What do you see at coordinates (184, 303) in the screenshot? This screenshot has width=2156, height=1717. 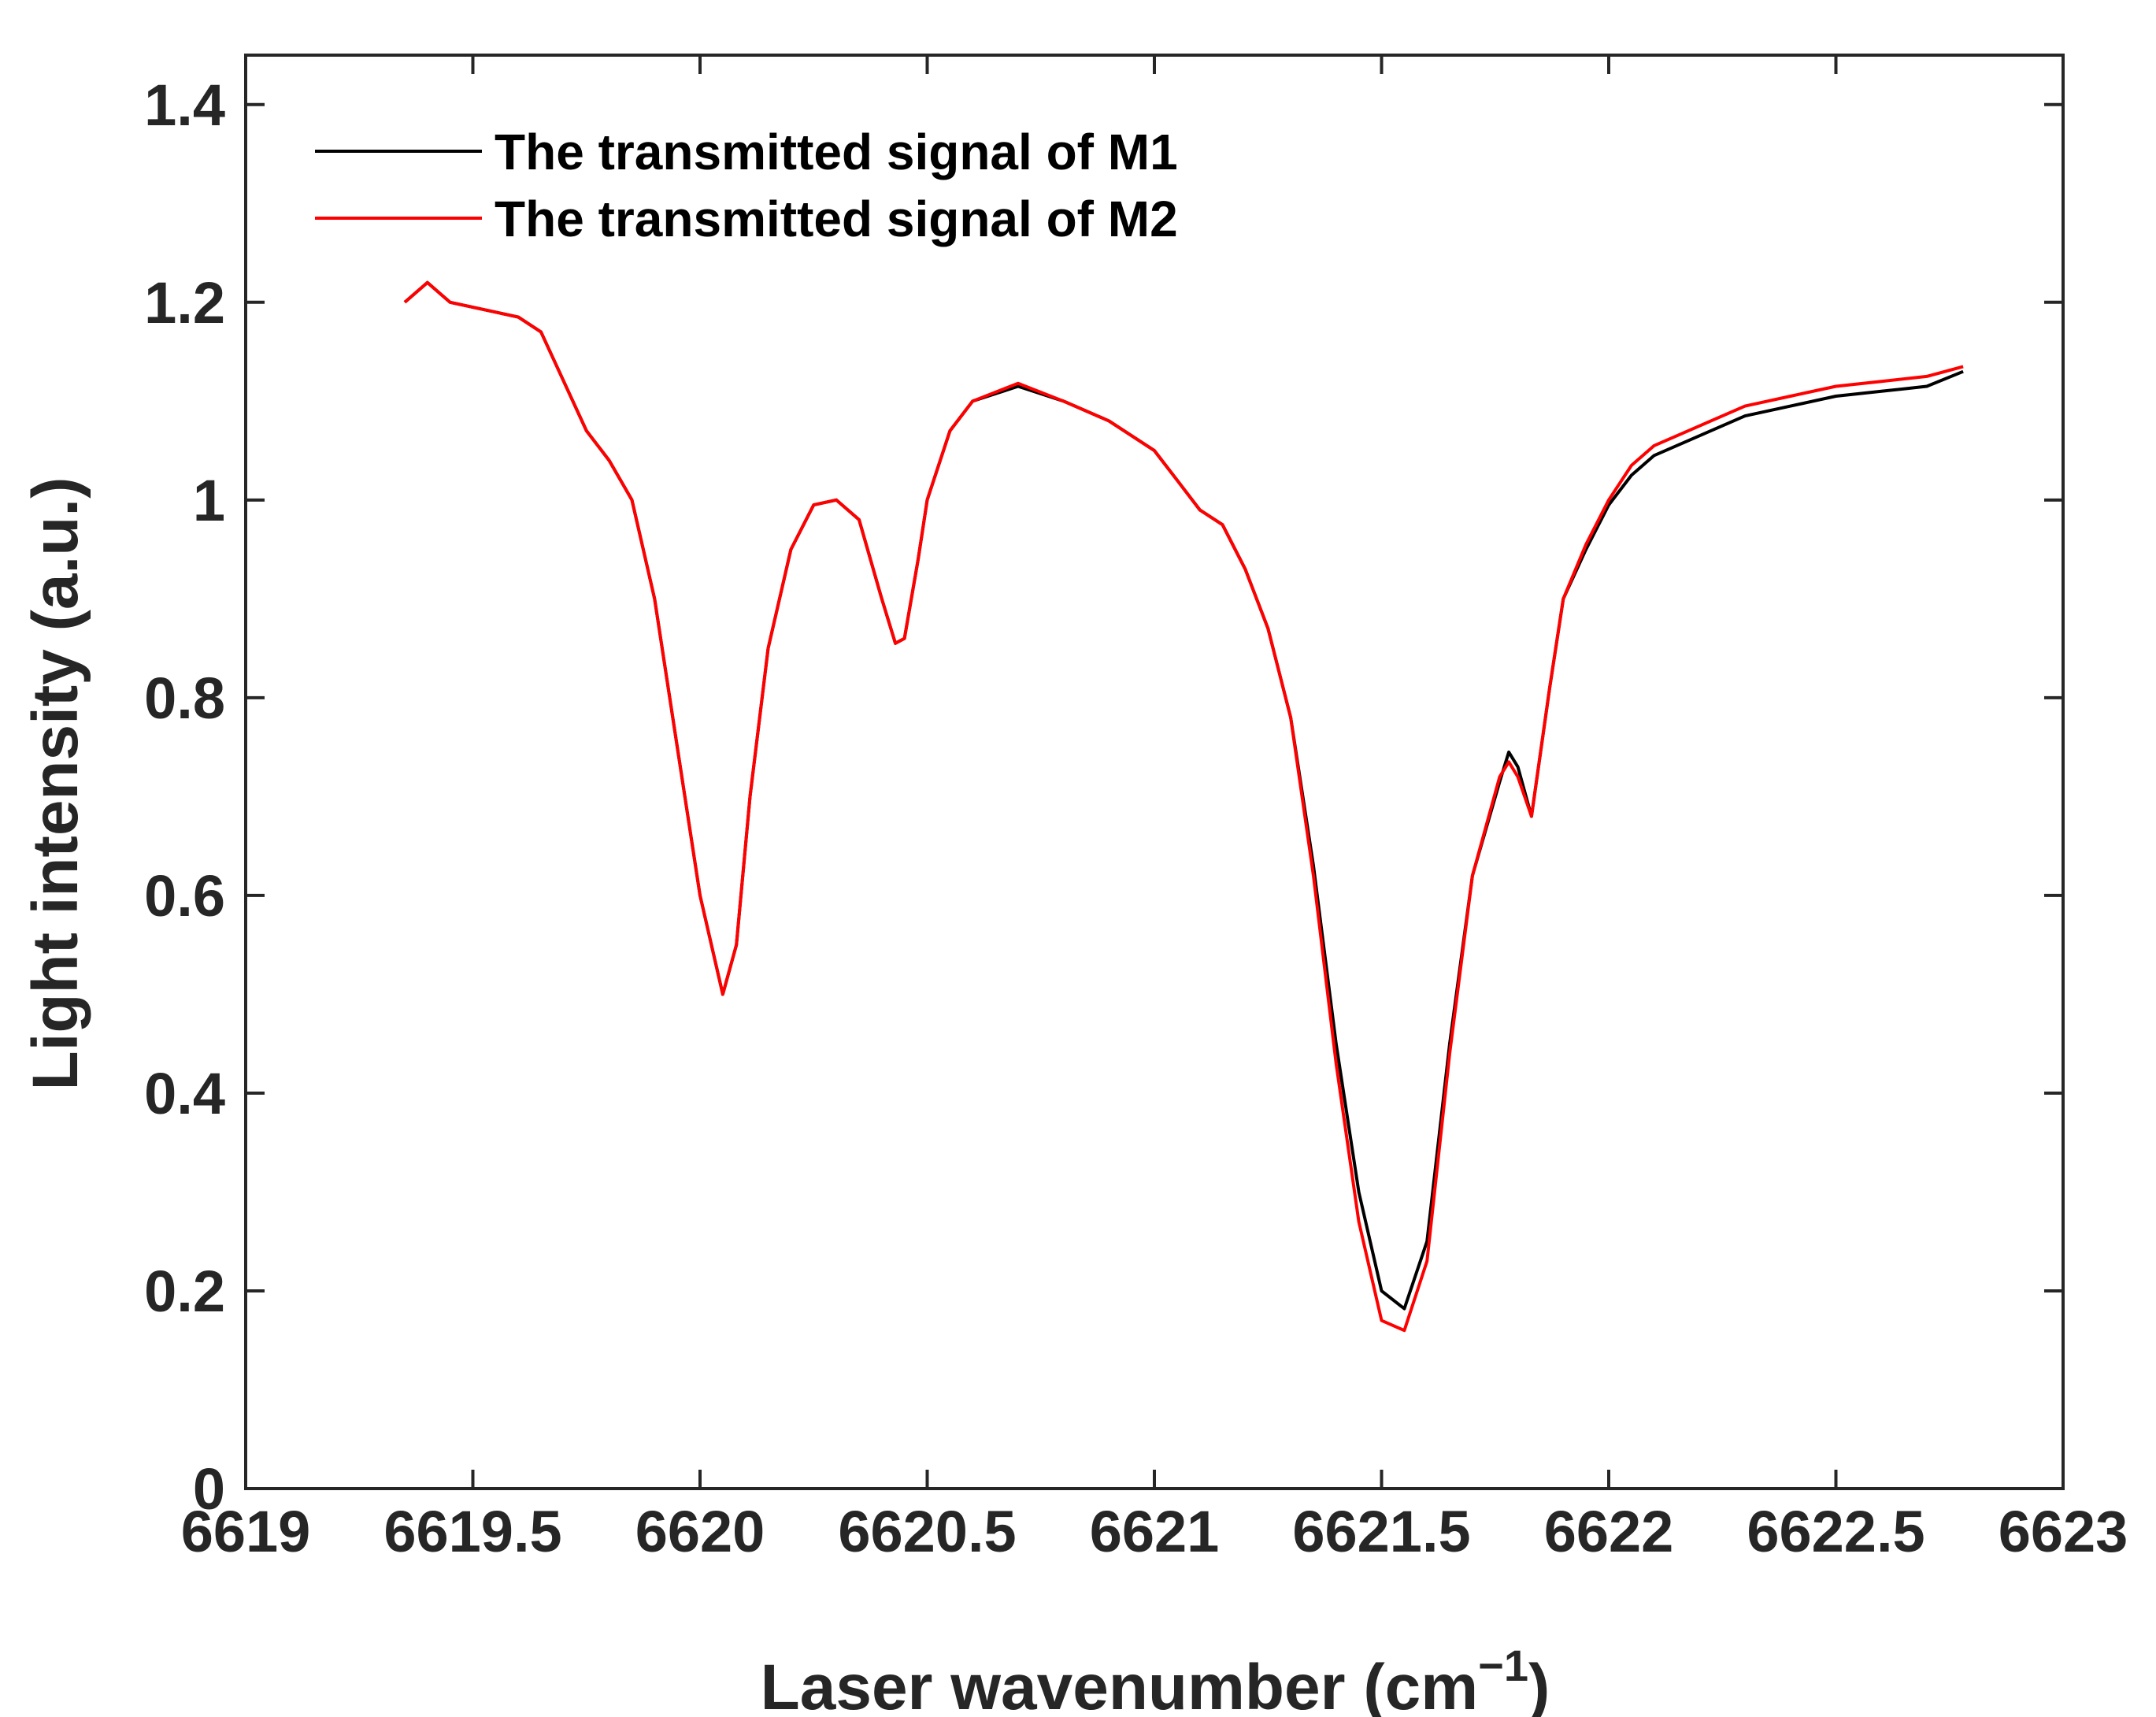 I see `y-tick-label: 1.2` at bounding box center [184, 303].